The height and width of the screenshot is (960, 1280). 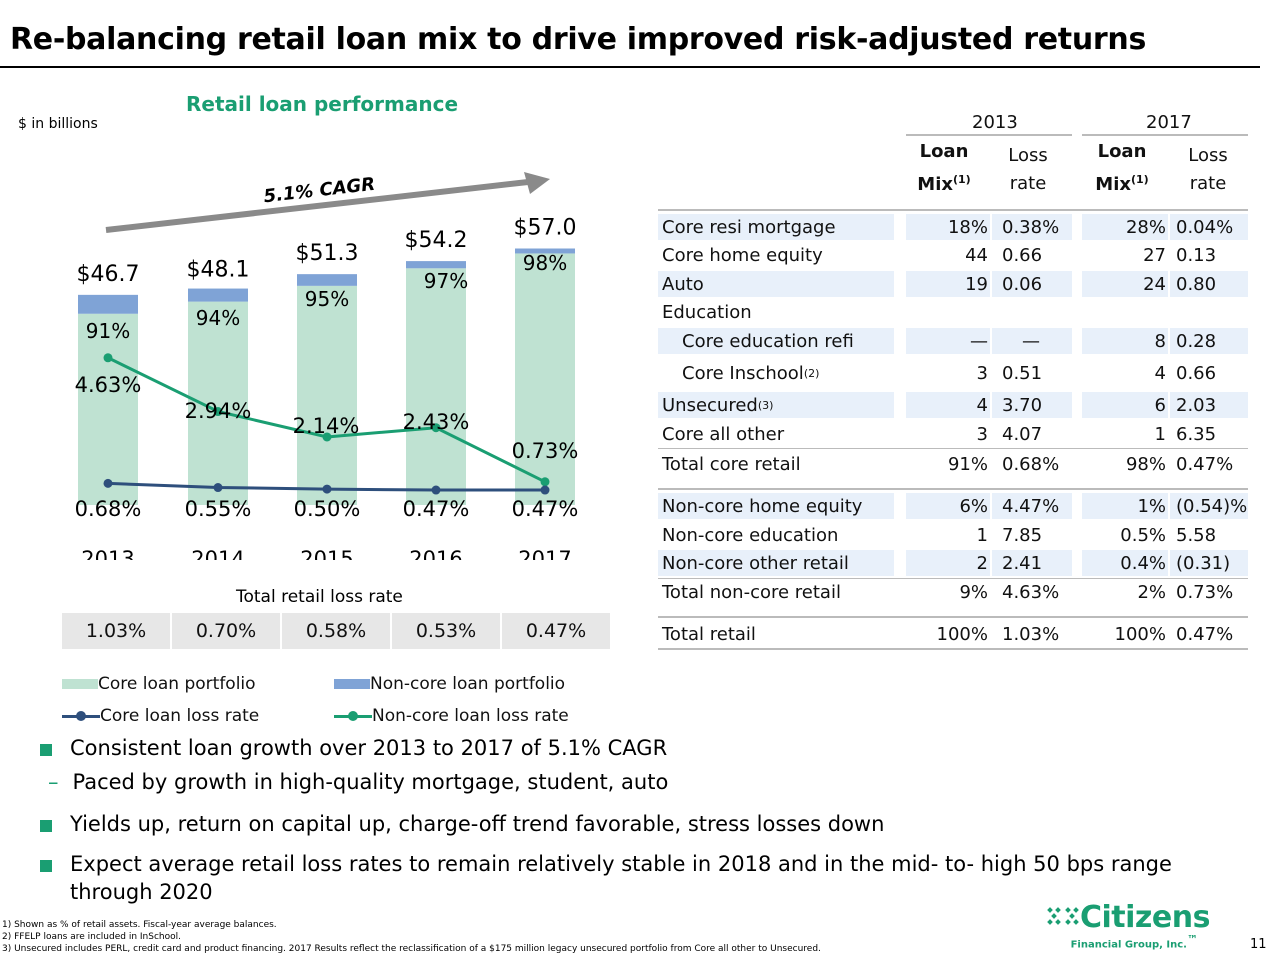 What do you see at coordinates (58, 124) in the screenshot?
I see `units-label: $ in billions` at bounding box center [58, 124].